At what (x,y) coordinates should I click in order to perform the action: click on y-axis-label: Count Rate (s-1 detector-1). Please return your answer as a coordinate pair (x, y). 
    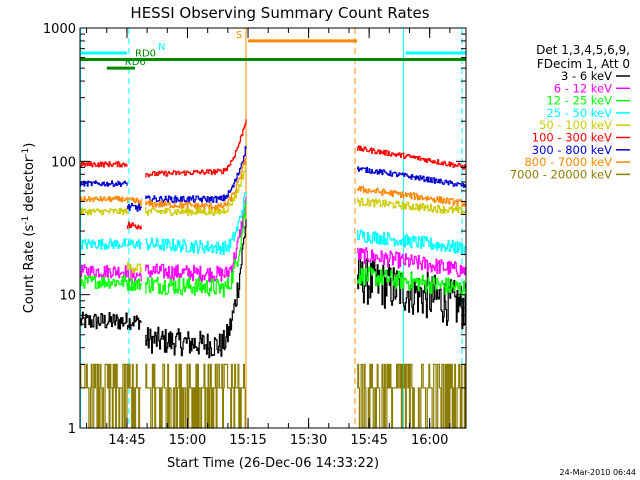
    Looking at the image, I should click on (29, 228).